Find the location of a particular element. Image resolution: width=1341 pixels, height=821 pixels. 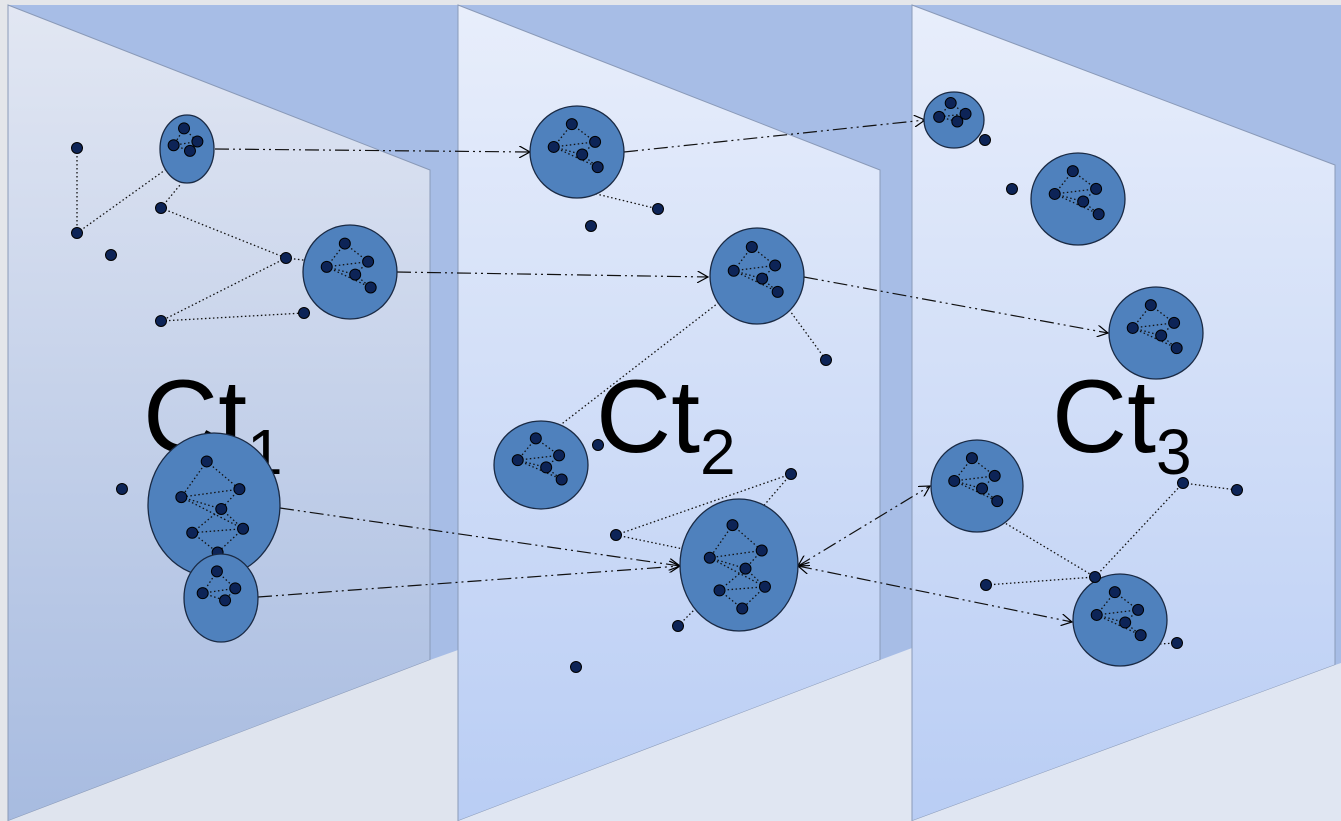

label-subscript: 2 is located at coordinates (718, 452).